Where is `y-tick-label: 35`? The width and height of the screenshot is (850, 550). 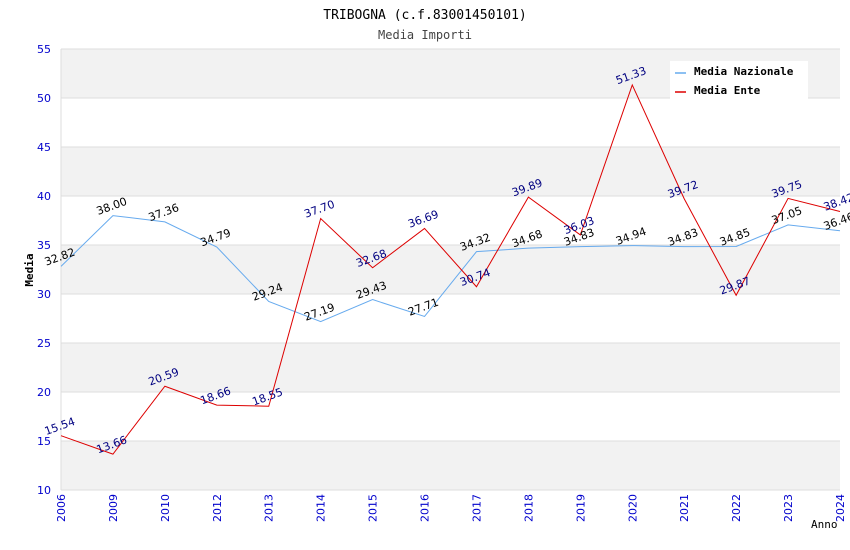
y-tick-label: 35 is located at coordinates (44, 245).